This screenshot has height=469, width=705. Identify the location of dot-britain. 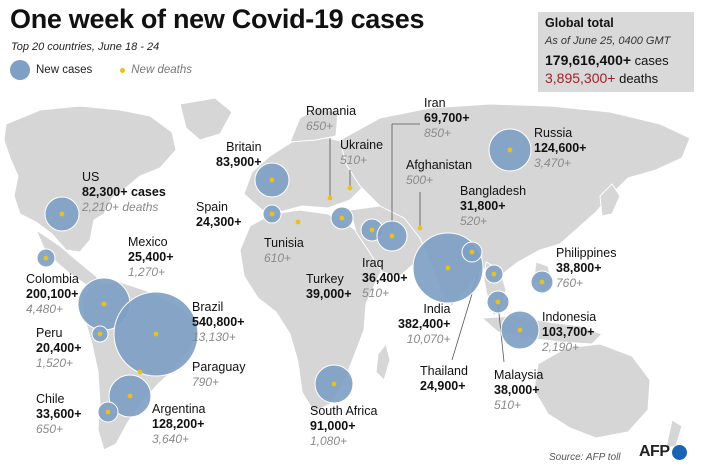
(272, 180).